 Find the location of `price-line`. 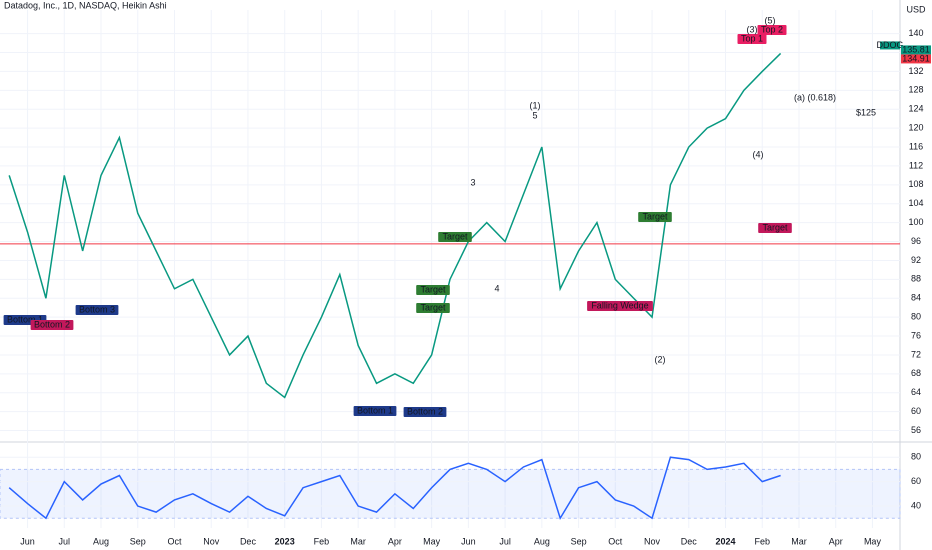

price-line is located at coordinates (394, 488).